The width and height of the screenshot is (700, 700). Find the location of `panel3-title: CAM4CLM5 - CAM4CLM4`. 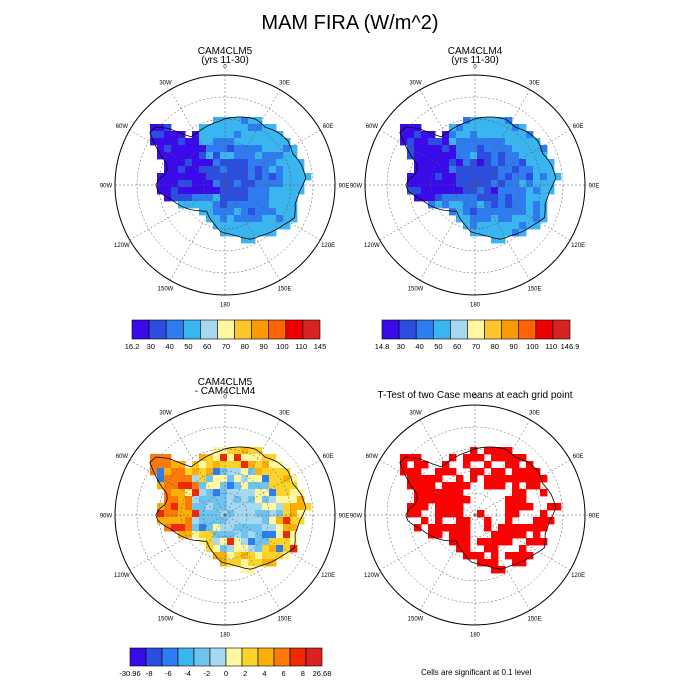

panel3-title: CAM4CLM5 - CAM4CLM4 is located at coordinates (225, 387).